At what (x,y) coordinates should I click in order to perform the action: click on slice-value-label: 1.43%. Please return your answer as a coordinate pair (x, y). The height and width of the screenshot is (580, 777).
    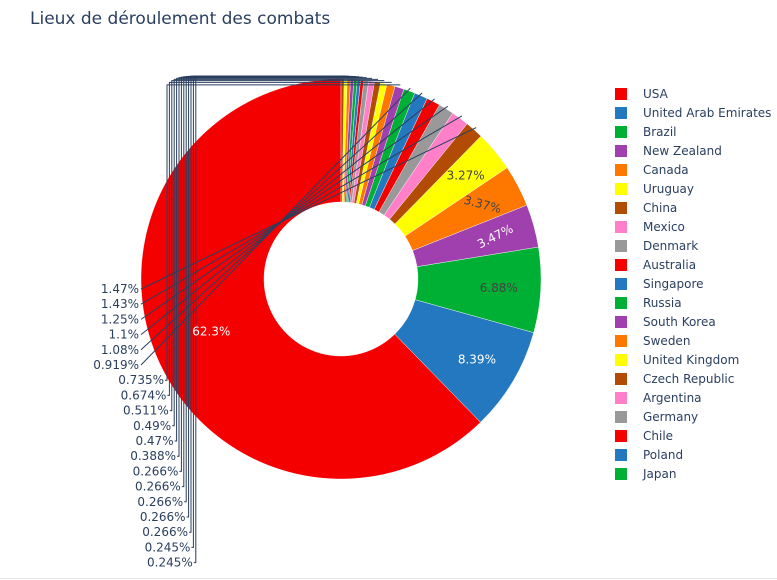
    Looking at the image, I should click on (120, 304).